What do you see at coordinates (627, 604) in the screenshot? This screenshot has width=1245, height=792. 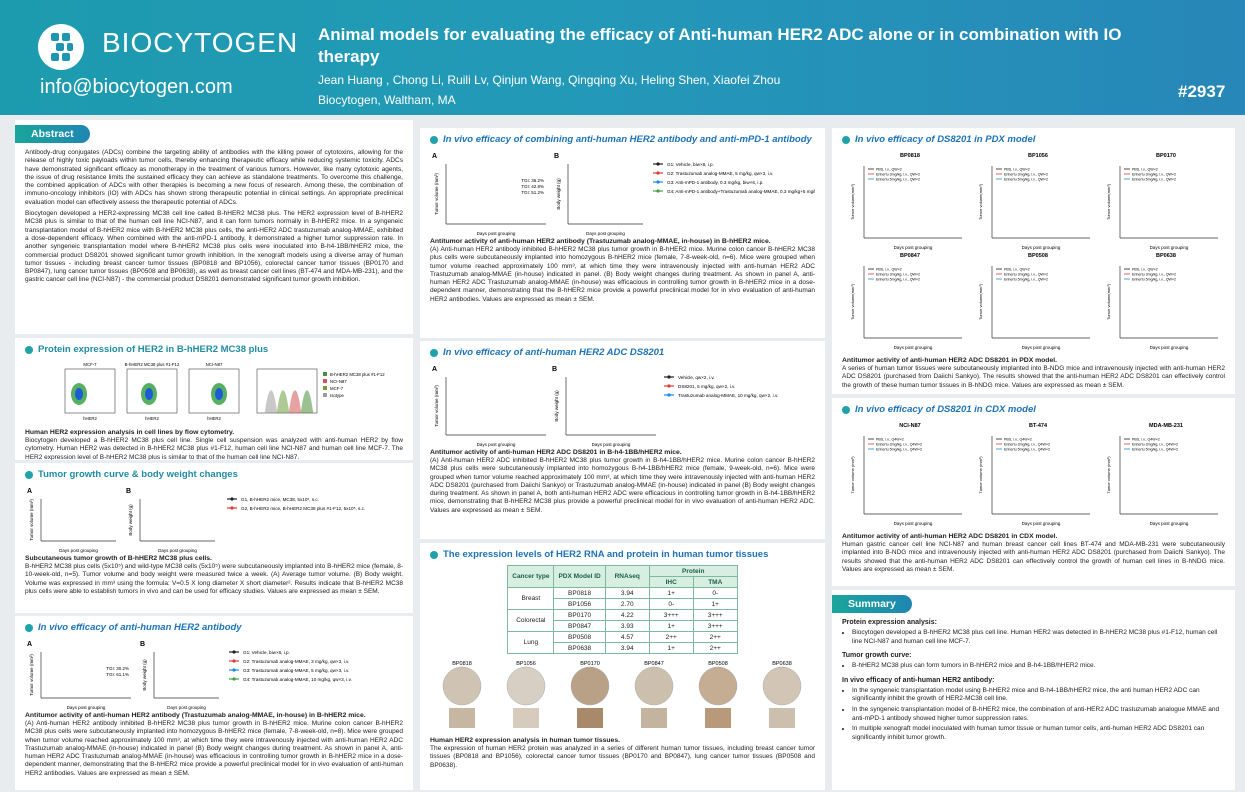 I see `table-cell: 2.70` at bounding box center [627, 604].